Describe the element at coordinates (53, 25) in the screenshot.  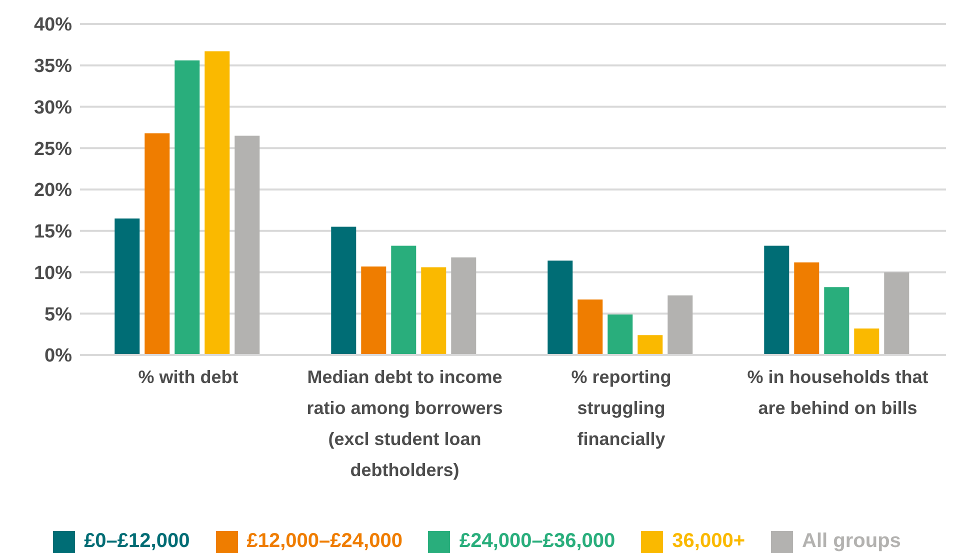
I see `y-tick-label: 40%` at that location.